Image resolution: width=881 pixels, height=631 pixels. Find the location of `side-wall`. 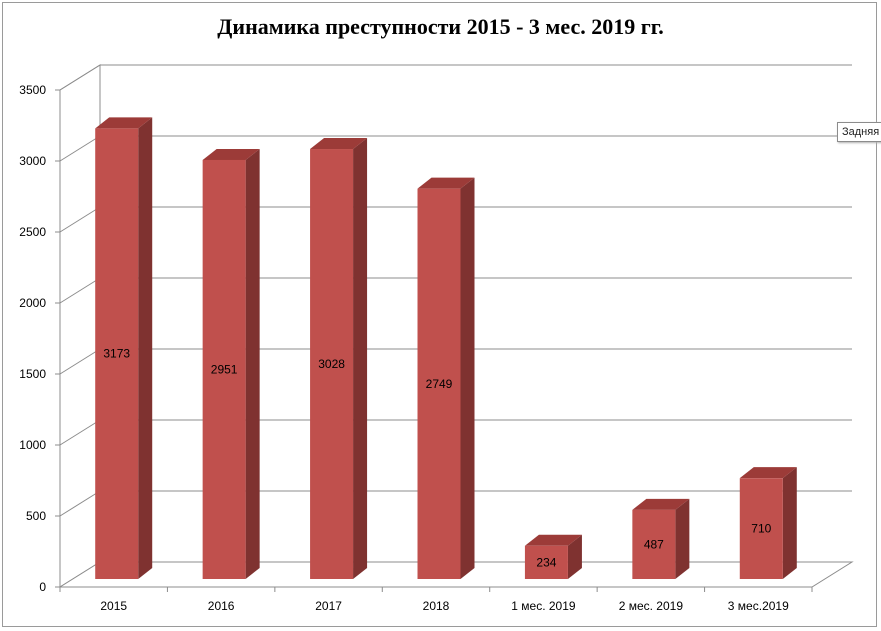

side-wall is located at coordinates (80, 326).